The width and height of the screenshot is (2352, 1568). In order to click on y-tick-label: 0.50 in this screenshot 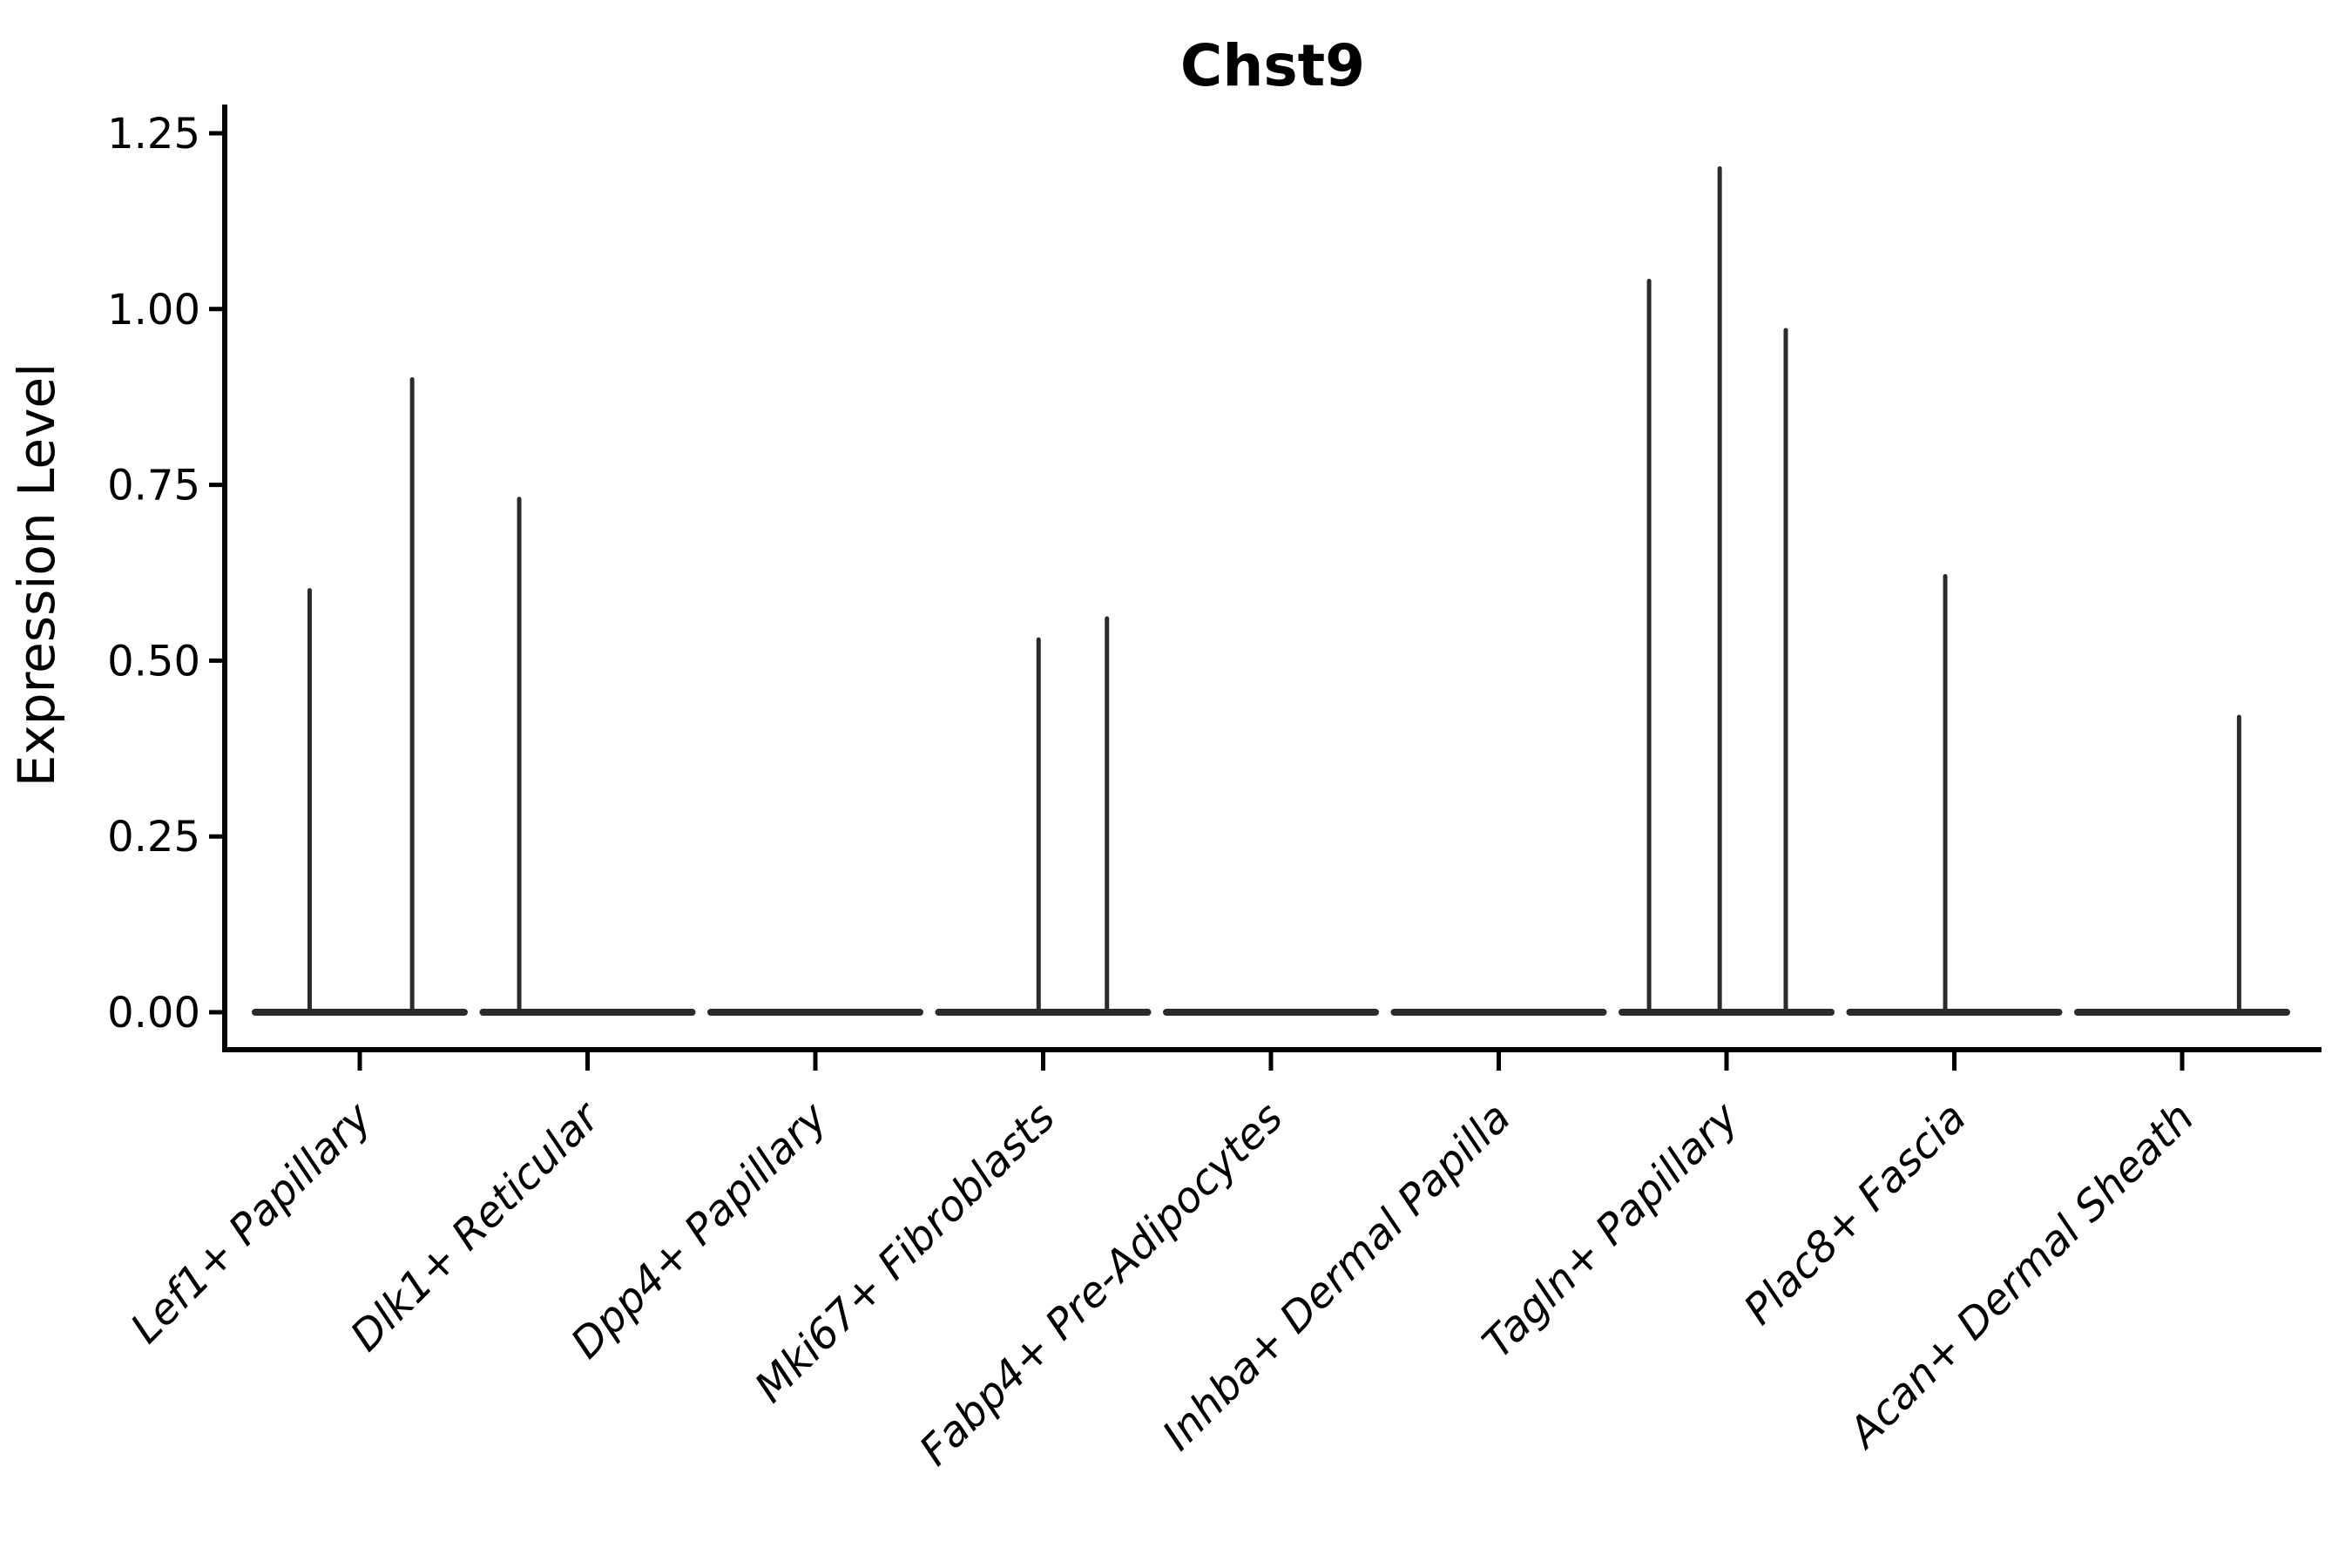, I will do `click(153, 662)`.